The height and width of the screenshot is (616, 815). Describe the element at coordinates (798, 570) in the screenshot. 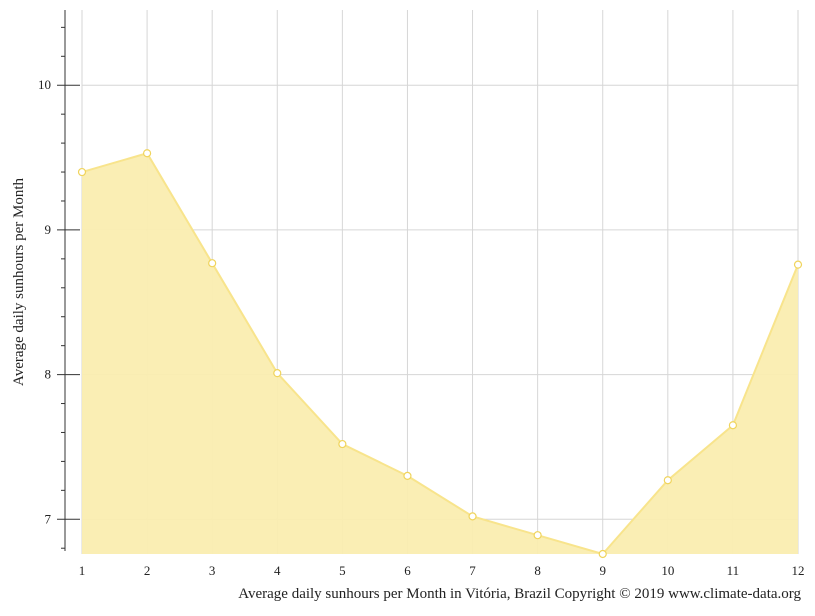

I see `x-tick-label: 12` at that location.